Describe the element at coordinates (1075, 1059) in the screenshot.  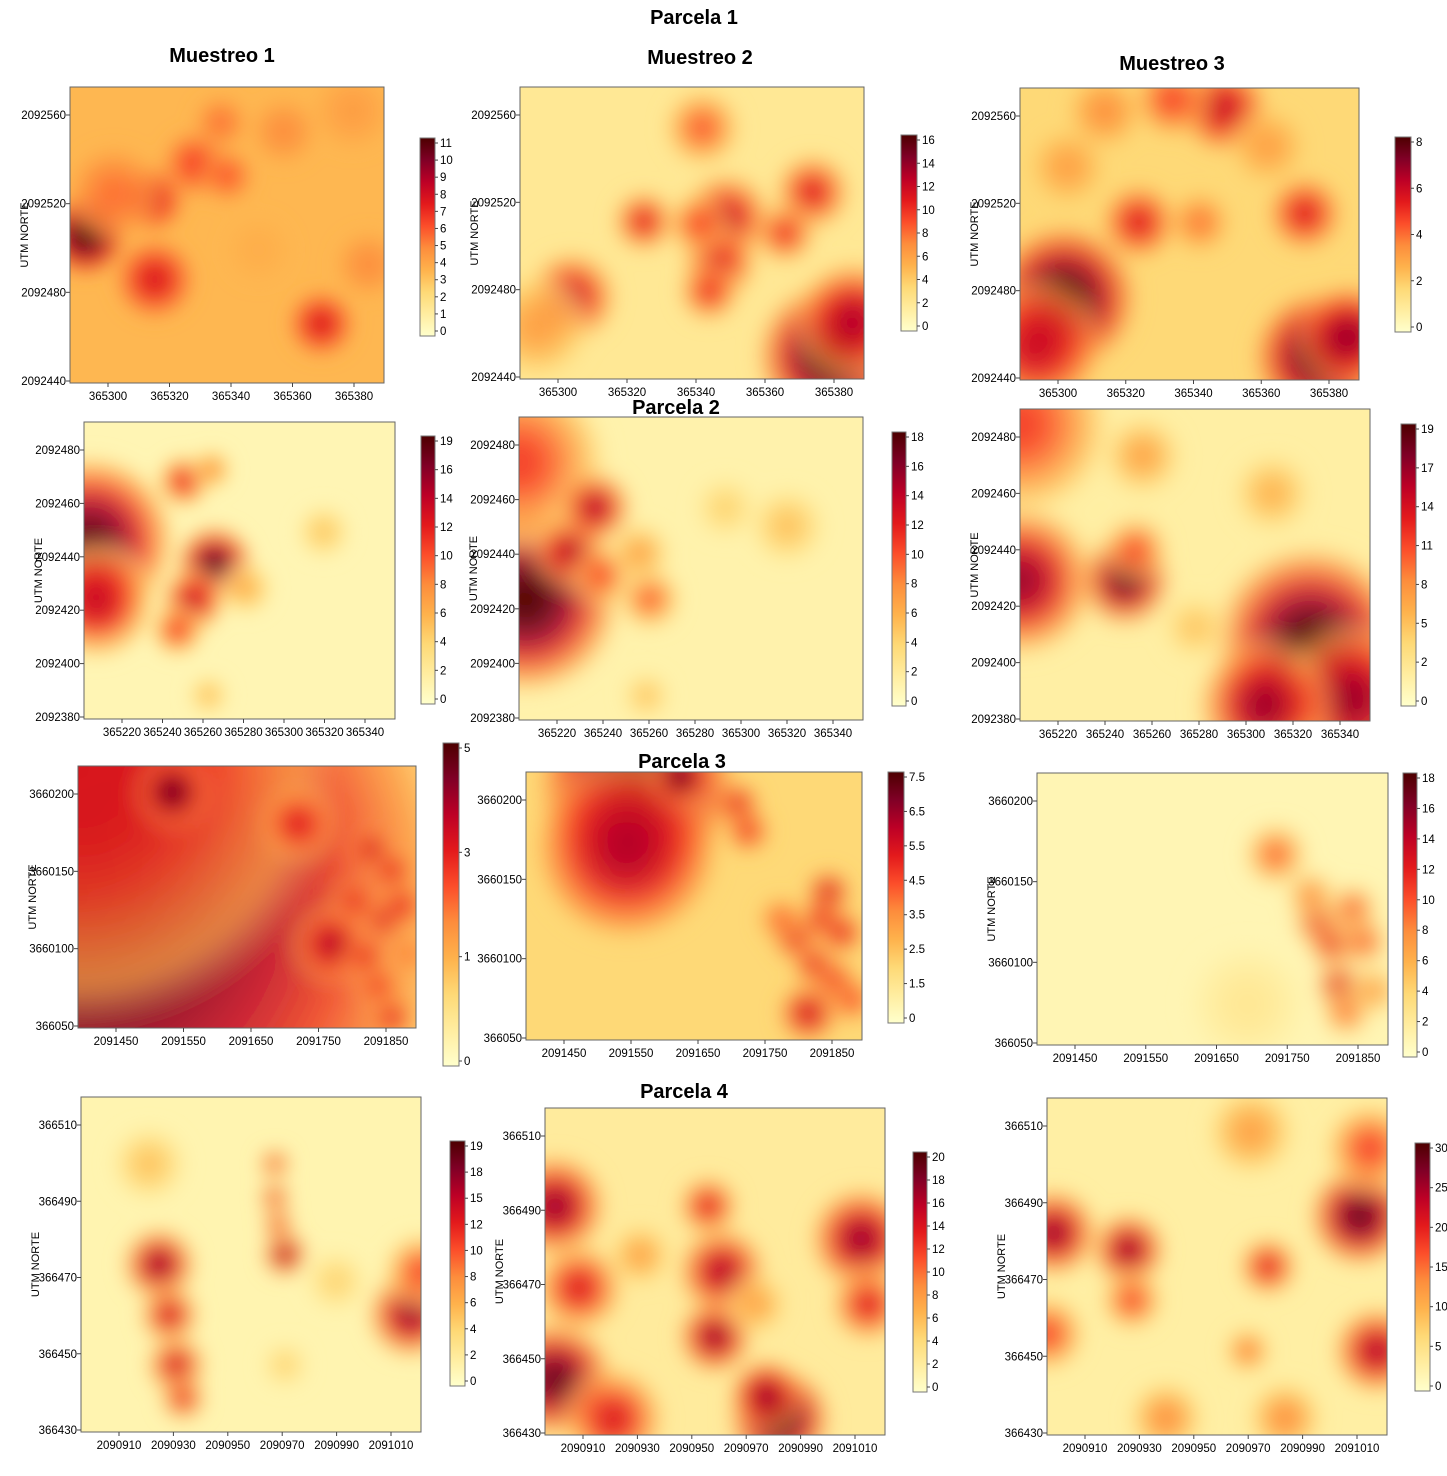
I see `x-tick-label: 2091450` at that location.